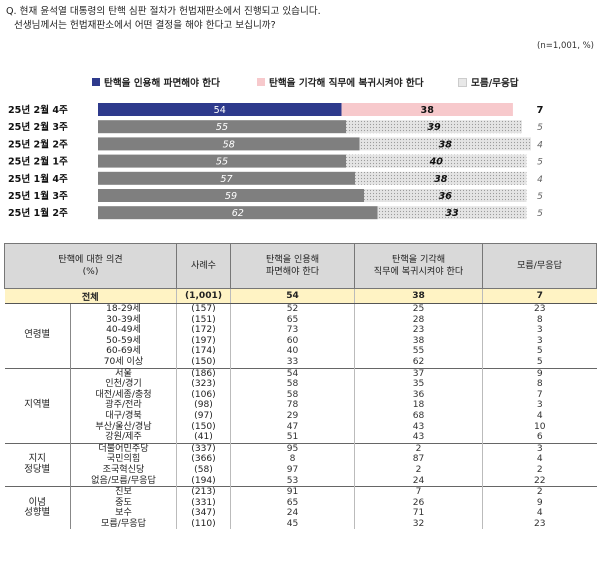  I want to click on data-label-uphold: 55, so click(222, 127).